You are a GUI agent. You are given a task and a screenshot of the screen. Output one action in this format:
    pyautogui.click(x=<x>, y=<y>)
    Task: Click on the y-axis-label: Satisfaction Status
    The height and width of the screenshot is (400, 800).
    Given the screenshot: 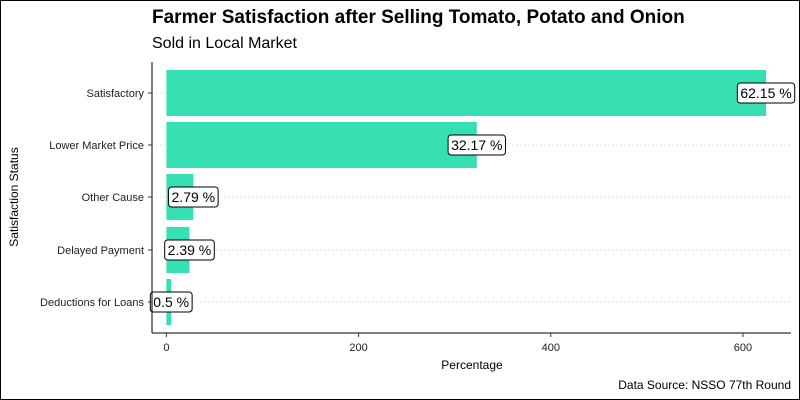 What is the action you would take?
    pyautogui.click(x=14, y=196)
    